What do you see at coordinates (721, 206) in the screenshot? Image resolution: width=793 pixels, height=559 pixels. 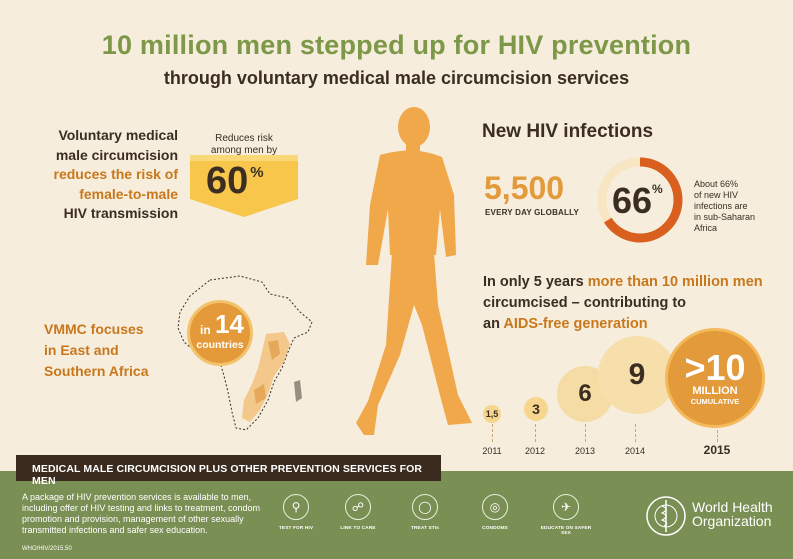 I see `ring-description-line: infections are` at bounding box center [721, 206].